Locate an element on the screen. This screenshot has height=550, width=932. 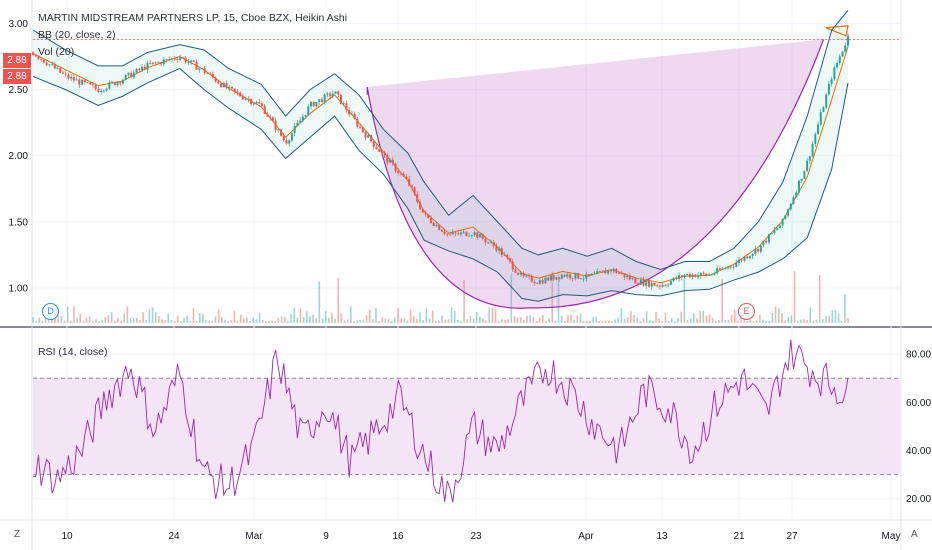
dividend-badge: D is located at coordinates (50, 311).